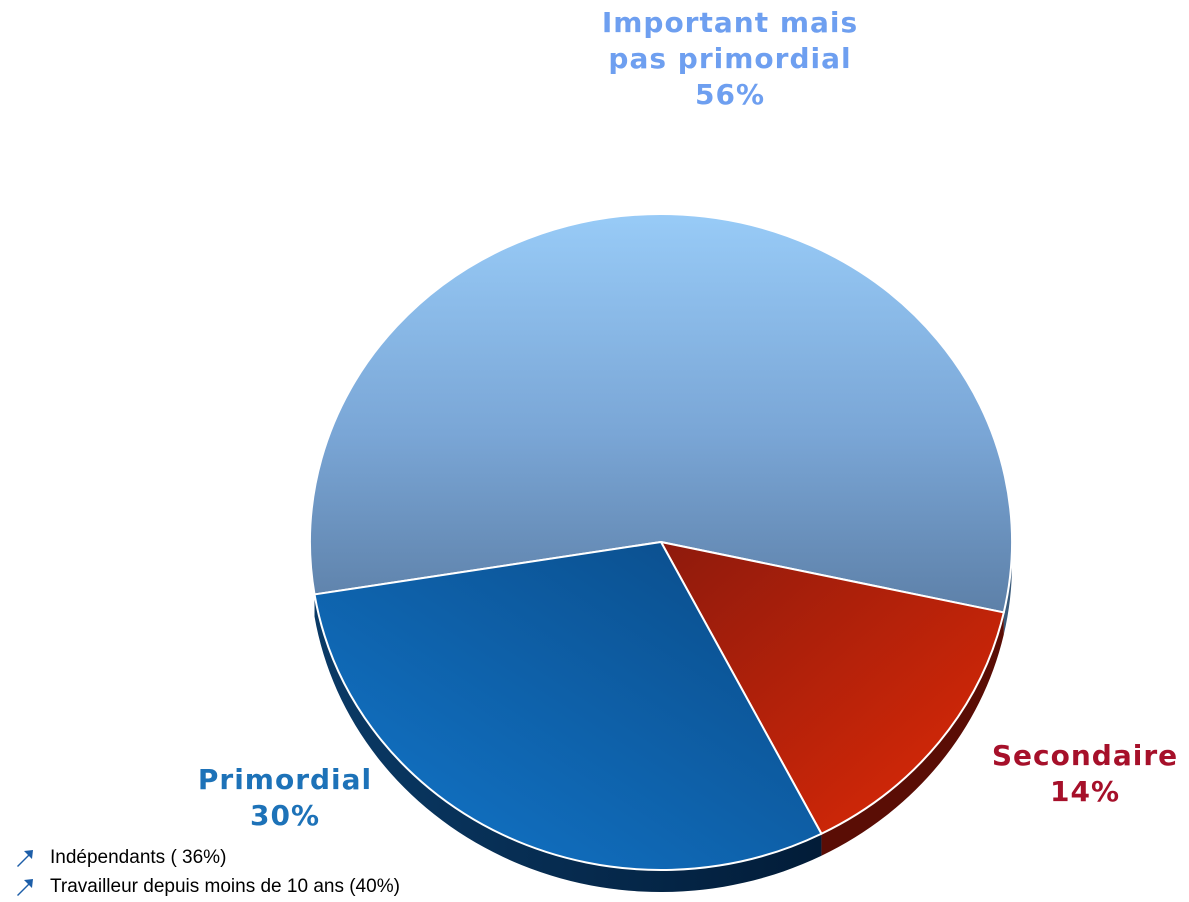 This screenshot has height=902, width=1189. What do you see at coordinates (138, 857) in the screenshot?
I see `note-text: Indépendants ( 36%)` at bounding box center [138, 857].